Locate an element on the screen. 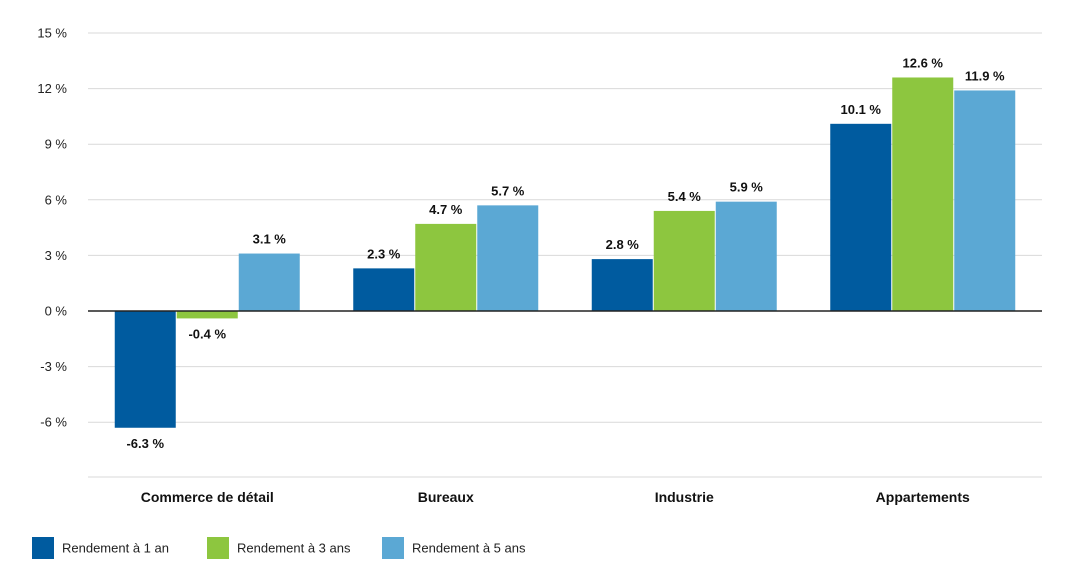  y-tick-label: 12 % is located at coordinates (52, 88).